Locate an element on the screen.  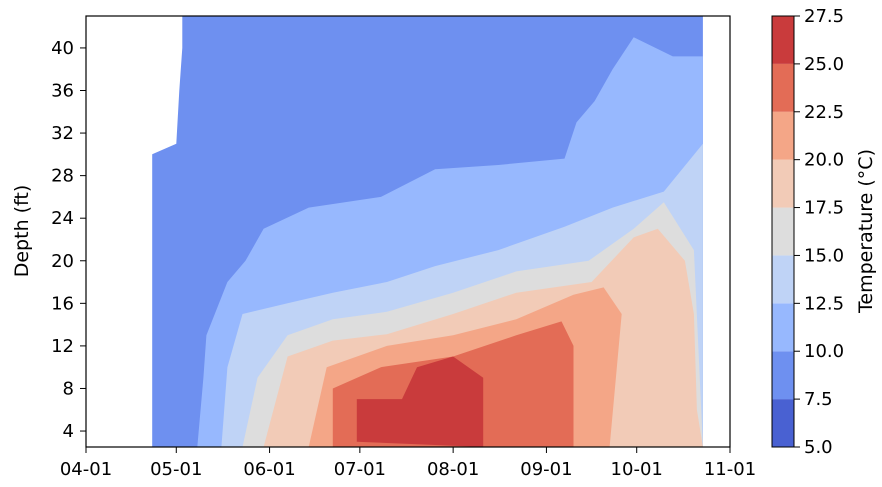
y-tick-label: 16 is located at coordinates (62, 303).